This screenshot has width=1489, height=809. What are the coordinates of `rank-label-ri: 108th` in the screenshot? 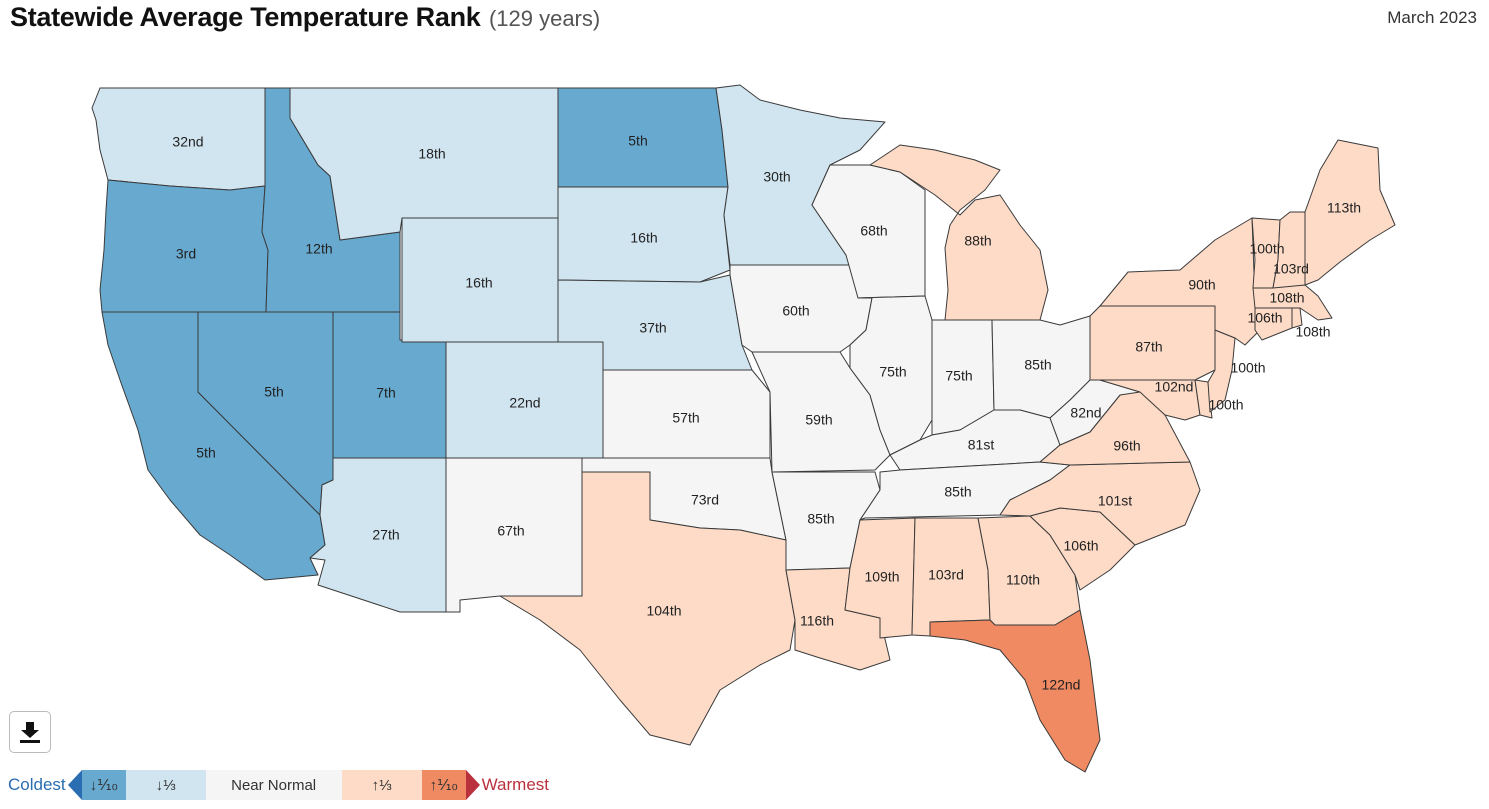 It's located at (1312, 332).